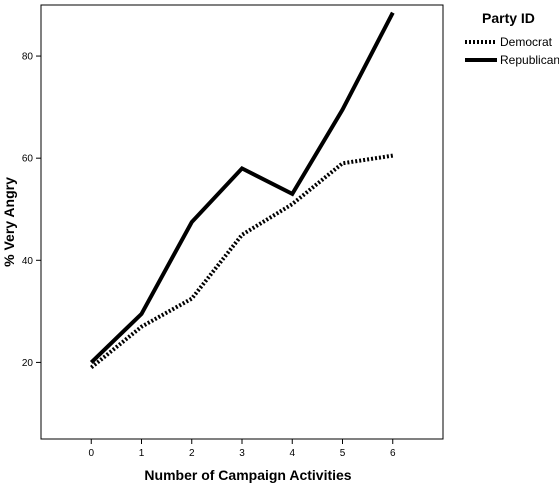 Image resolution: width=559 pixels, height=492 pixels. I want to click on legend-title: Party ID, so click(508, 18).